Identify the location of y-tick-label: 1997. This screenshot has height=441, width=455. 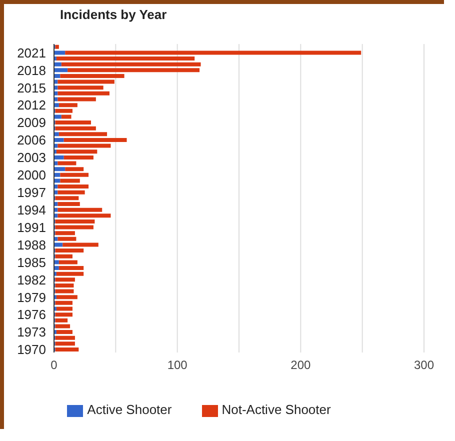
(31, 192).